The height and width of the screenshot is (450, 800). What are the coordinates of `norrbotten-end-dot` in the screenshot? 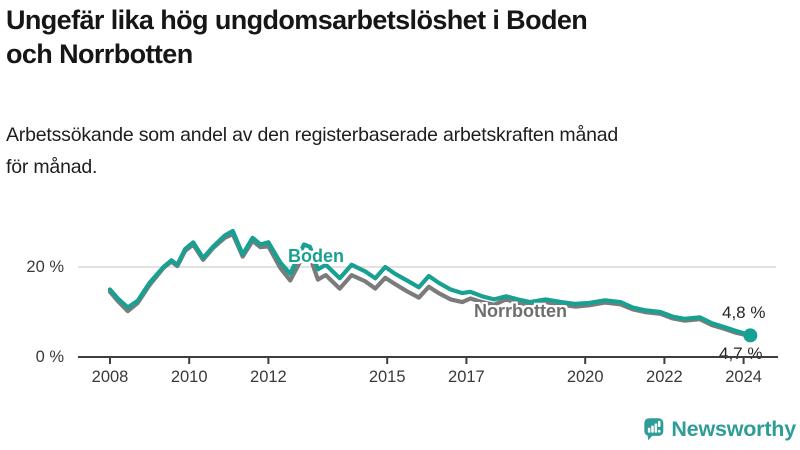 It's located at (750, 335).